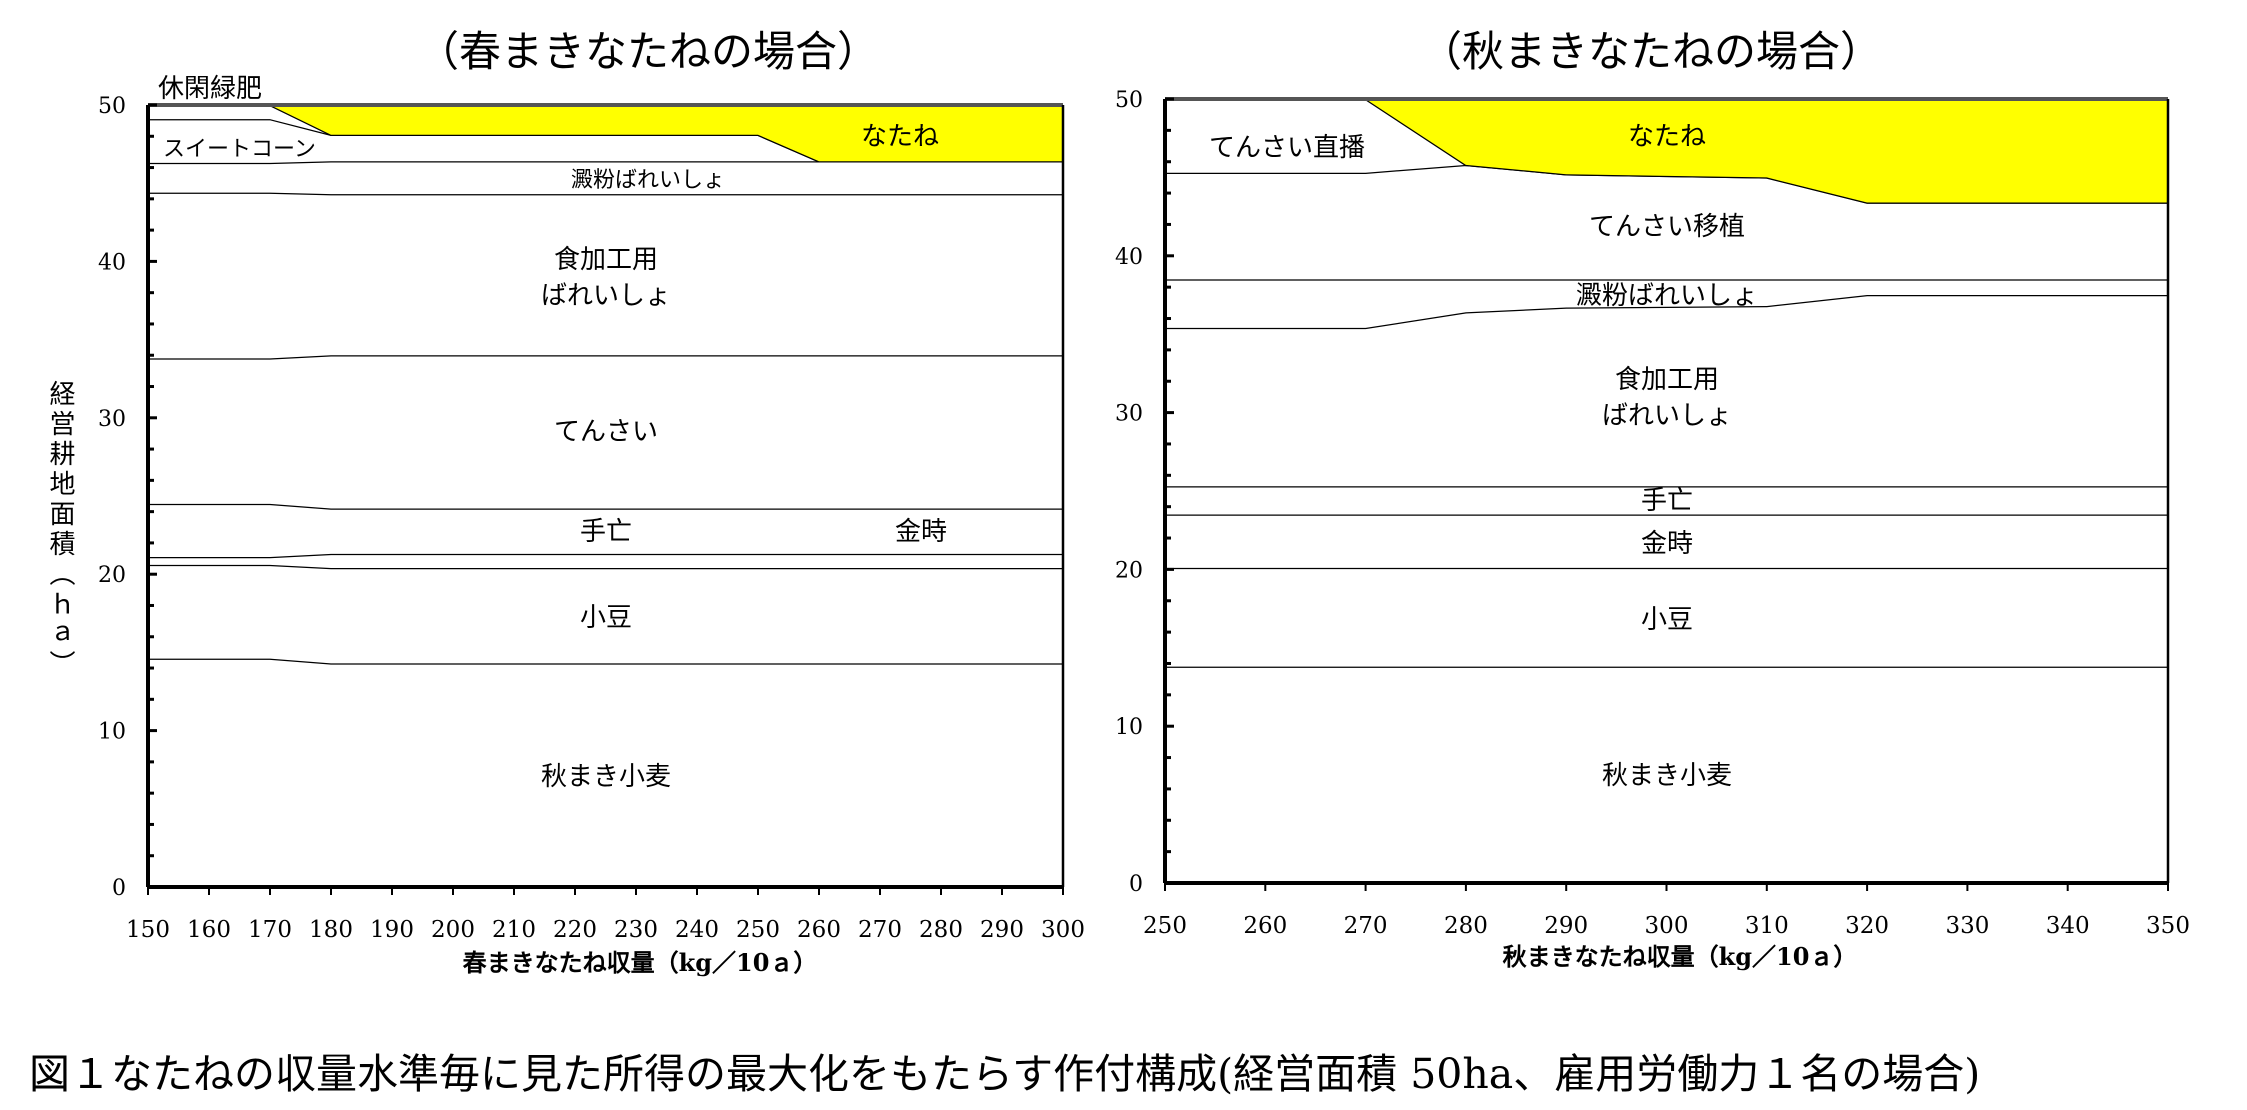 Image resolution: width=2247 pixels, height=1110 pixels. What do you see at coordinates (1967, 926) in the screenshot?
I see `x-tick-label: 330` at bounding box center [1967, 926].